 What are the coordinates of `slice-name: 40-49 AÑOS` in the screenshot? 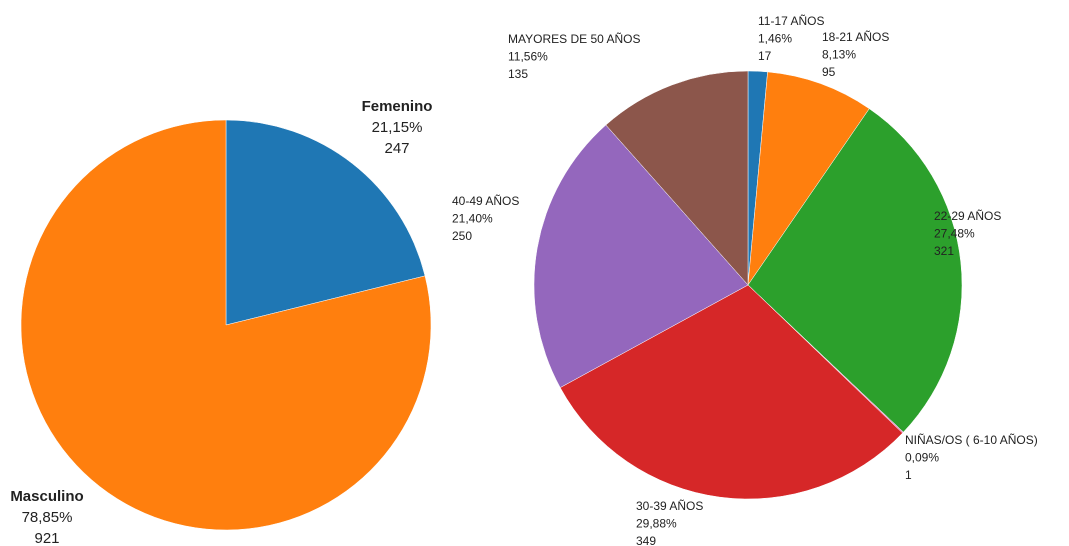 It's located at (485, 201).